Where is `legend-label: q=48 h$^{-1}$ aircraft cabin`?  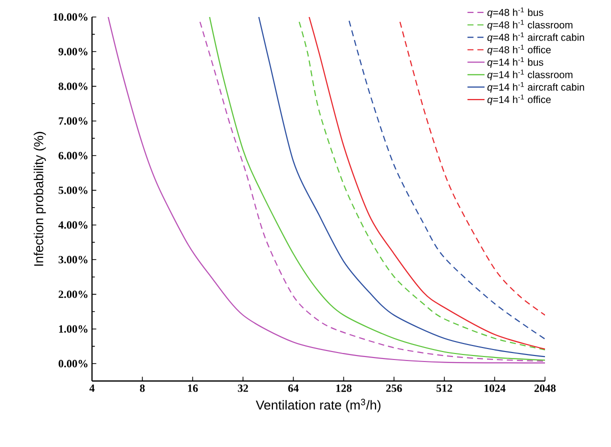
legend-label: q=48 h$^{-1}$ aircraft cabin is located at coordinates (535, 37).